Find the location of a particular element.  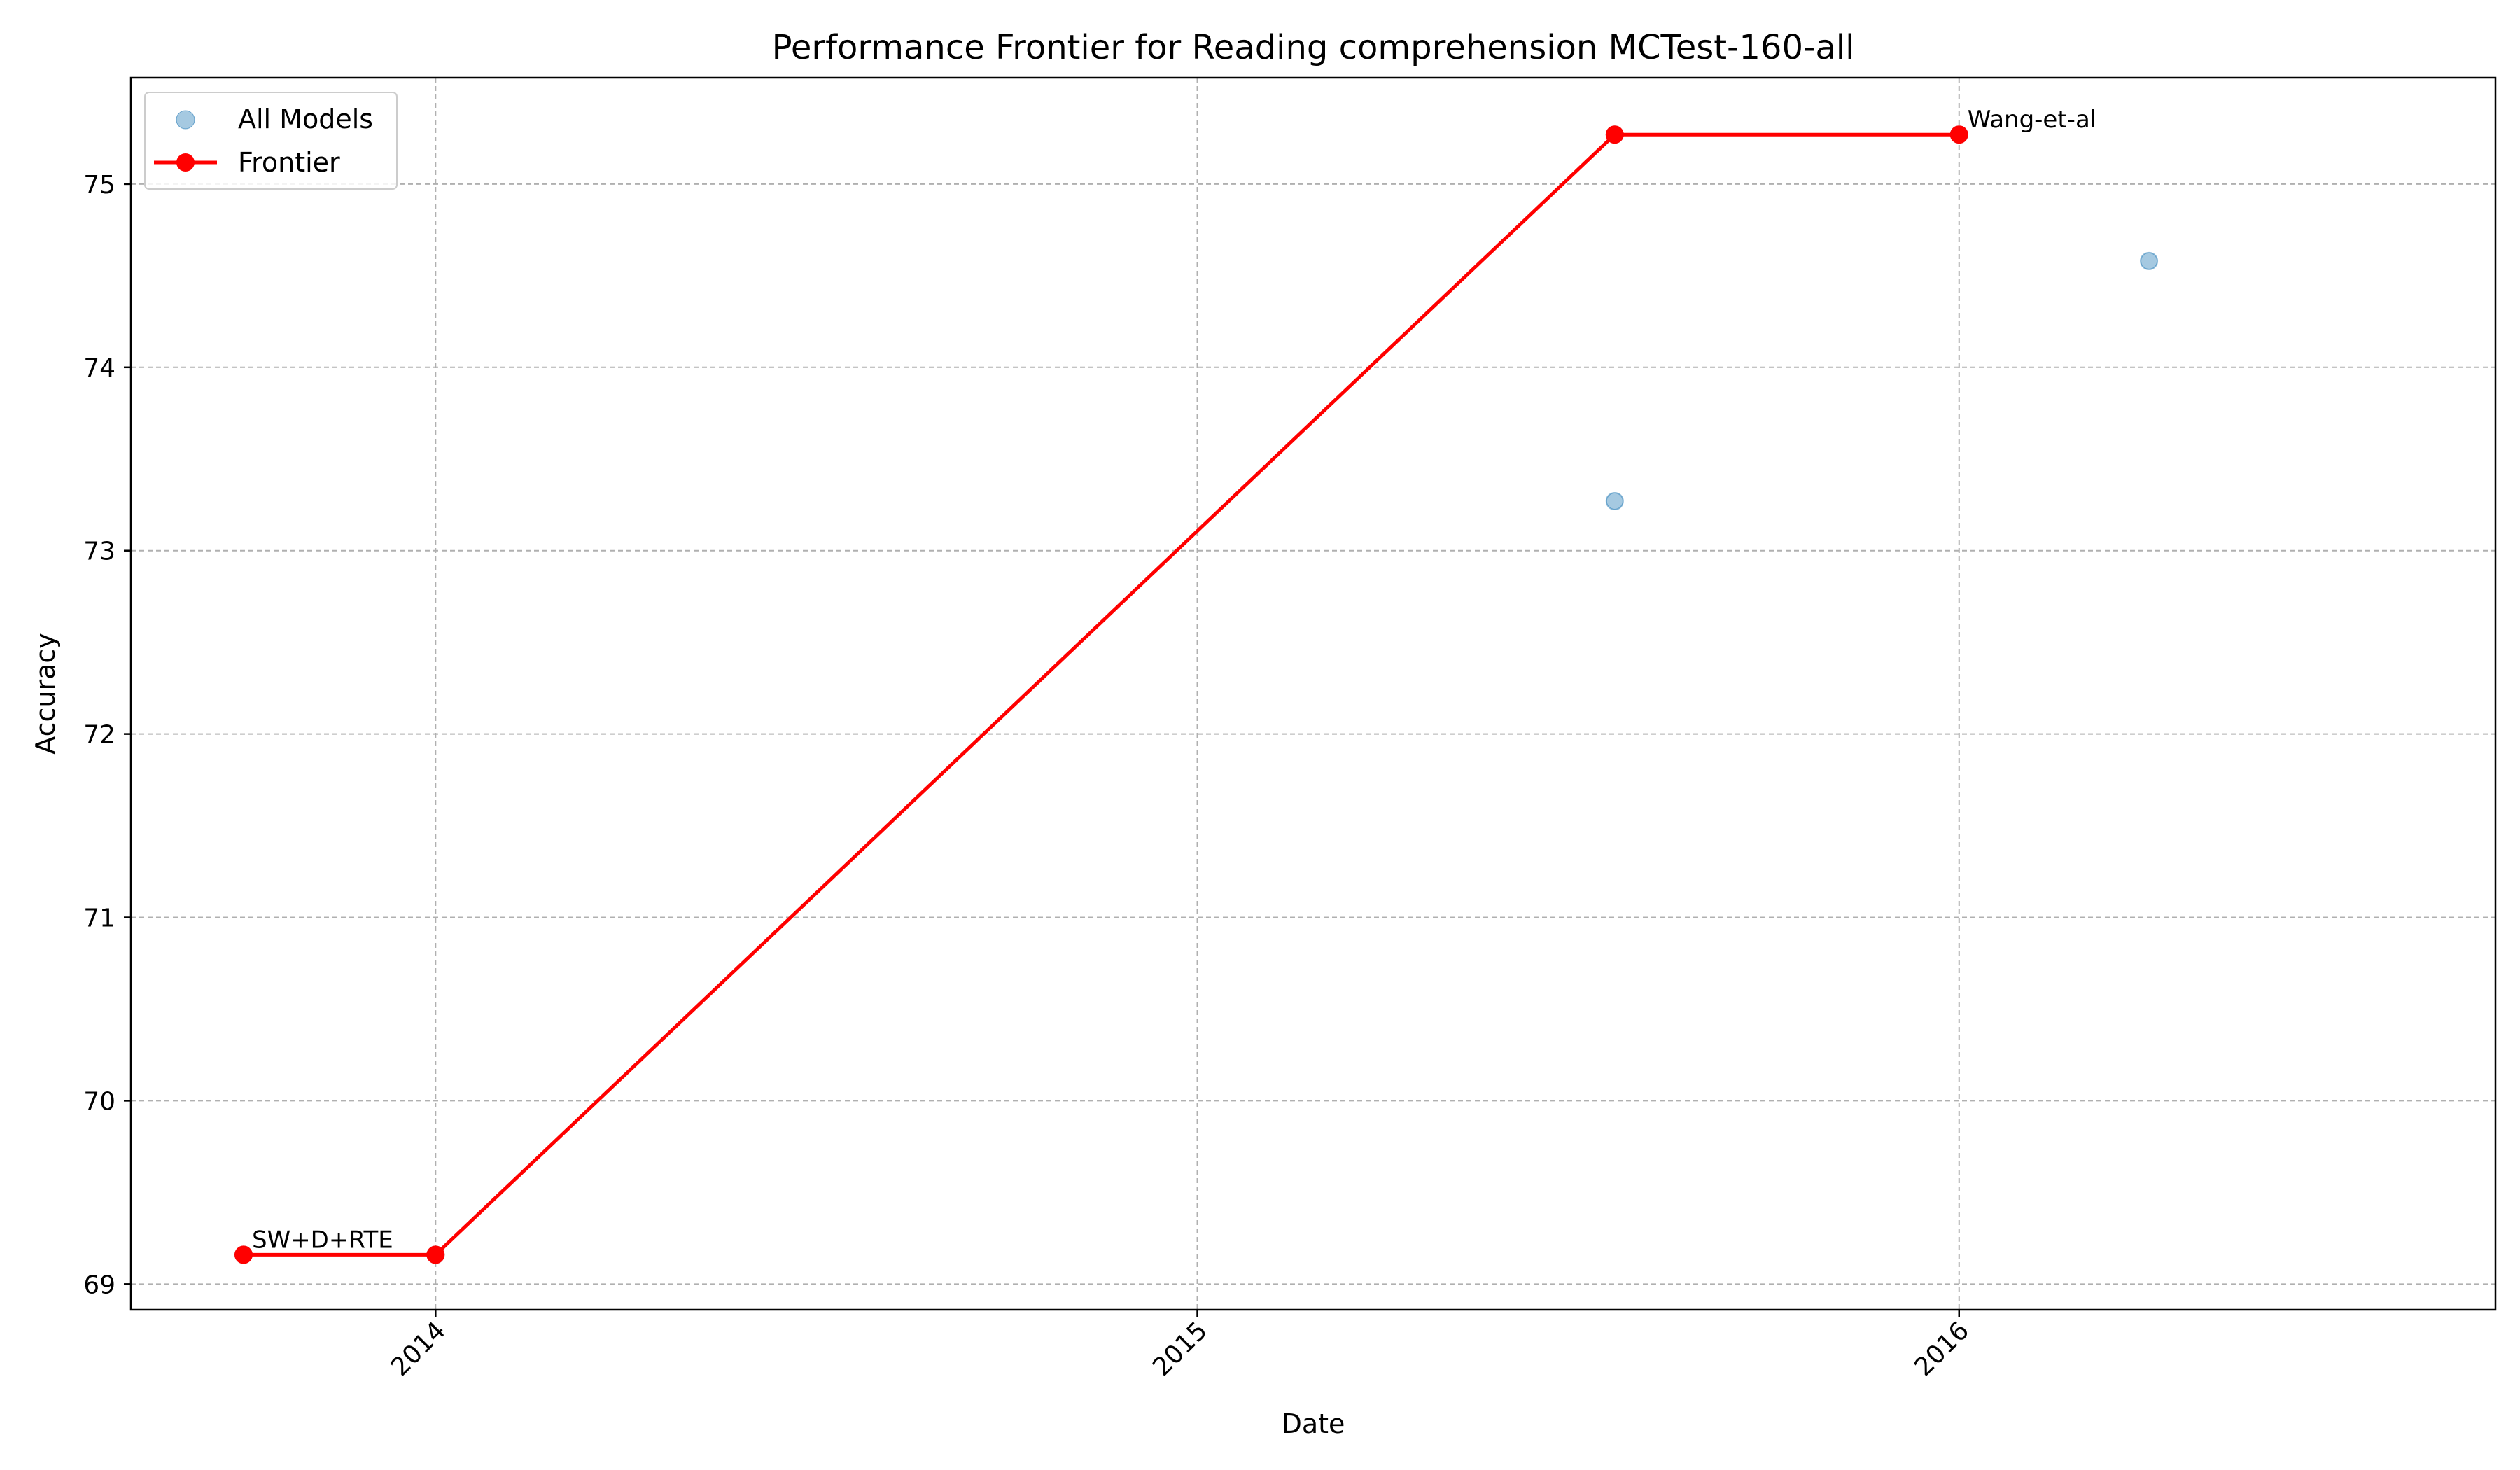

y-tick-label: 70 is located at coordinates (99, 1101).